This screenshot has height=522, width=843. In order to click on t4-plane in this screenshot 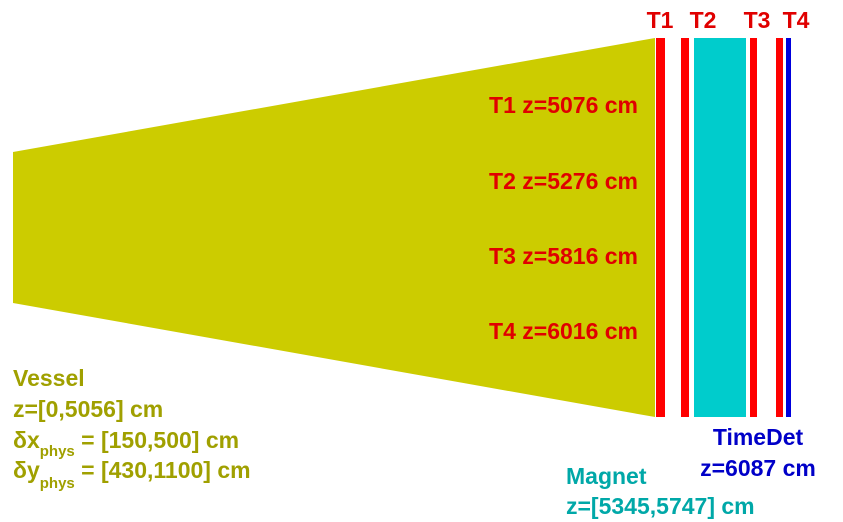, I will do `click(779, 227)`.